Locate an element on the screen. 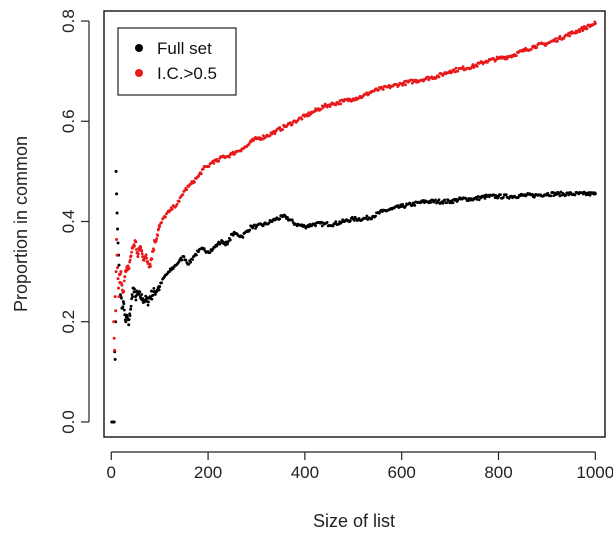 The width and height of the screenshot is (613, 533). x-tick-label: 200 is located at coordinates (208, 472).